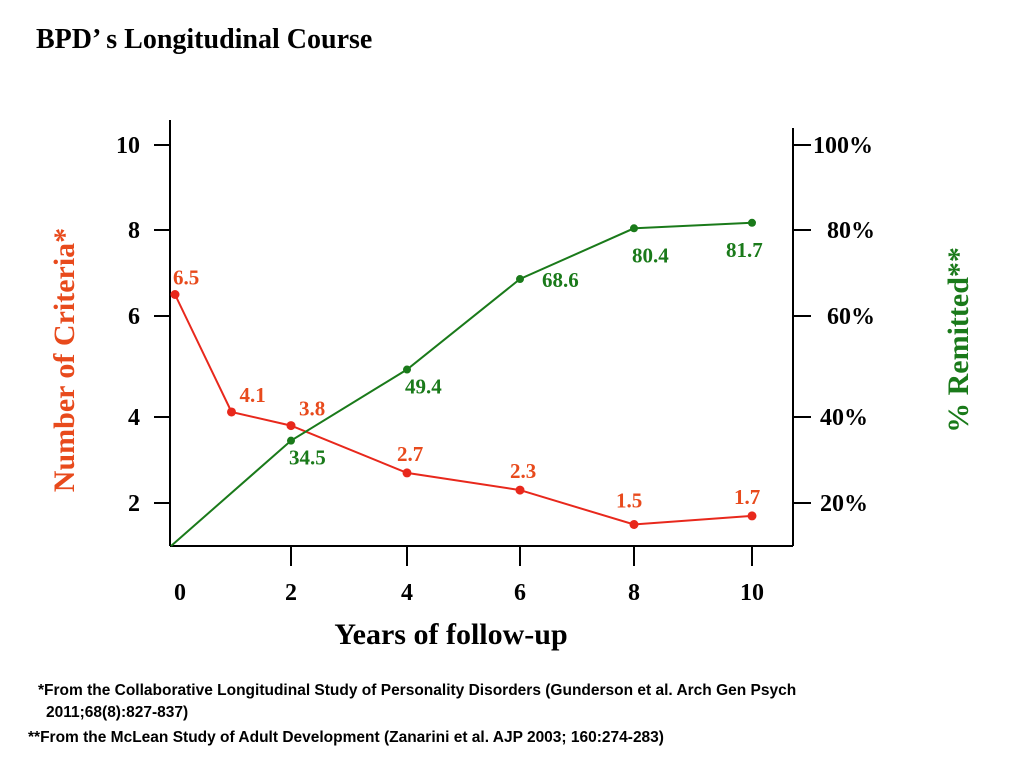  I want to click on criteria-data-label: 6.5, so click(186, 278).